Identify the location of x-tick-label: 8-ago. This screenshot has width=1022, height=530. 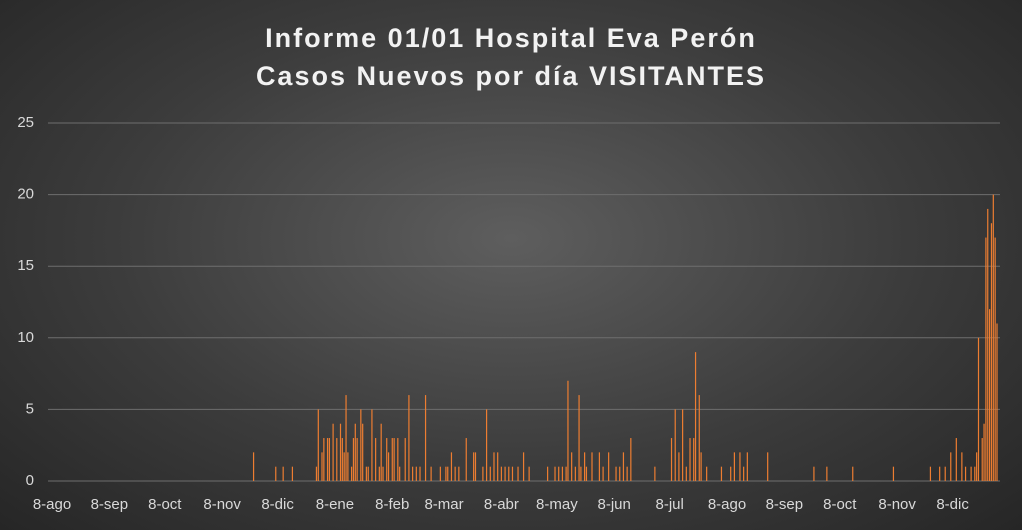
(727, 504).